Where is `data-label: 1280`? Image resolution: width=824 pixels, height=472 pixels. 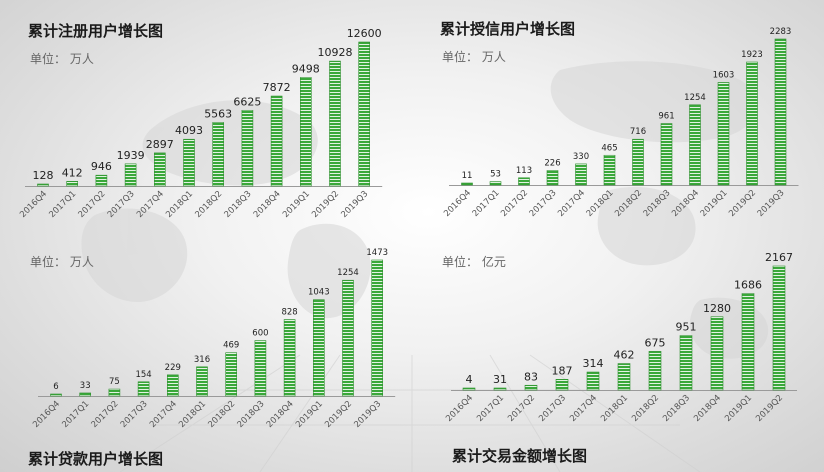 data-label: 1280 is located at coordinates (717, 308).